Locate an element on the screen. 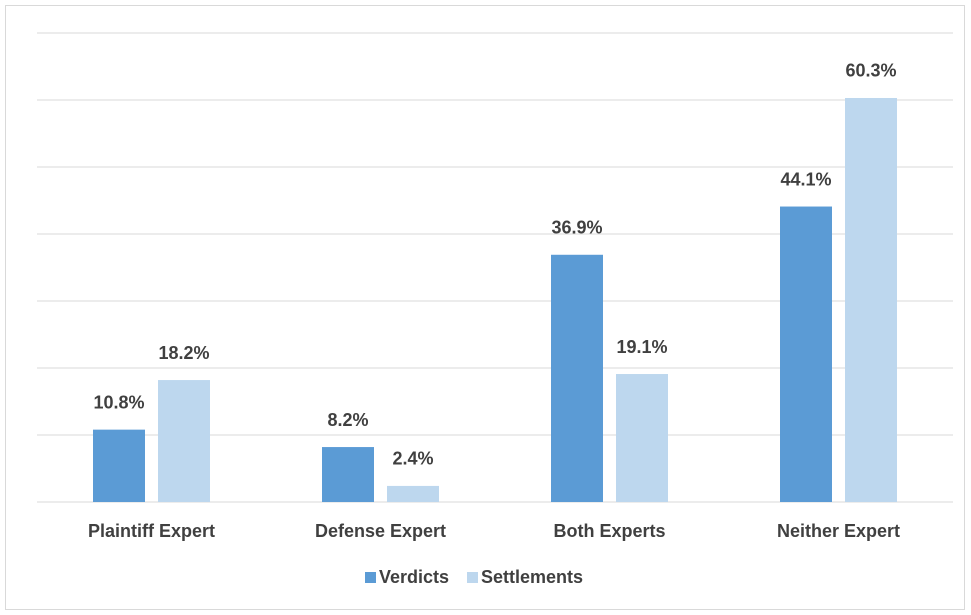 The width and height of the screenshot is (971, 615). data-label: 10.8% is located at coordinates (118, 402).